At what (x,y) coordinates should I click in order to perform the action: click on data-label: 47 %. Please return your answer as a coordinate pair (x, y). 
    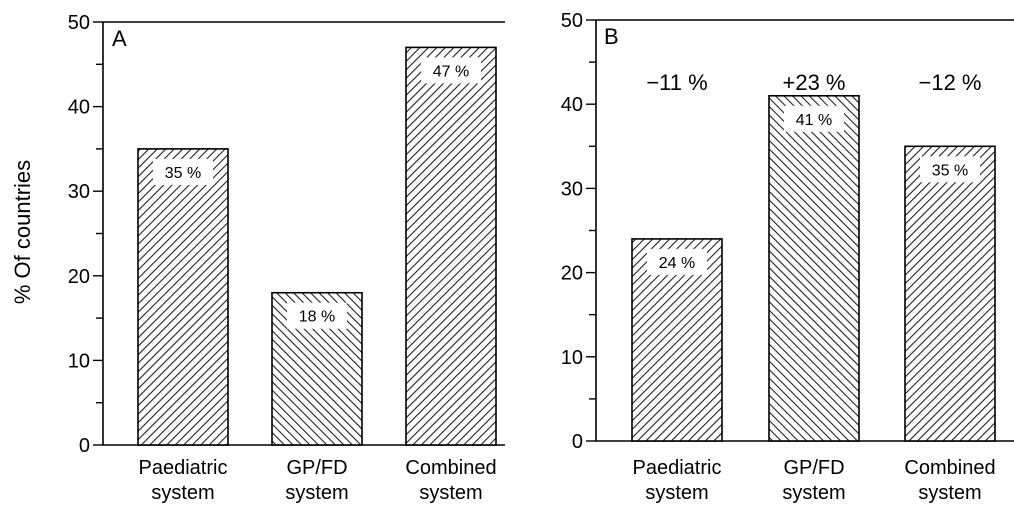
    Looking at the image, I should click on (451, 71).